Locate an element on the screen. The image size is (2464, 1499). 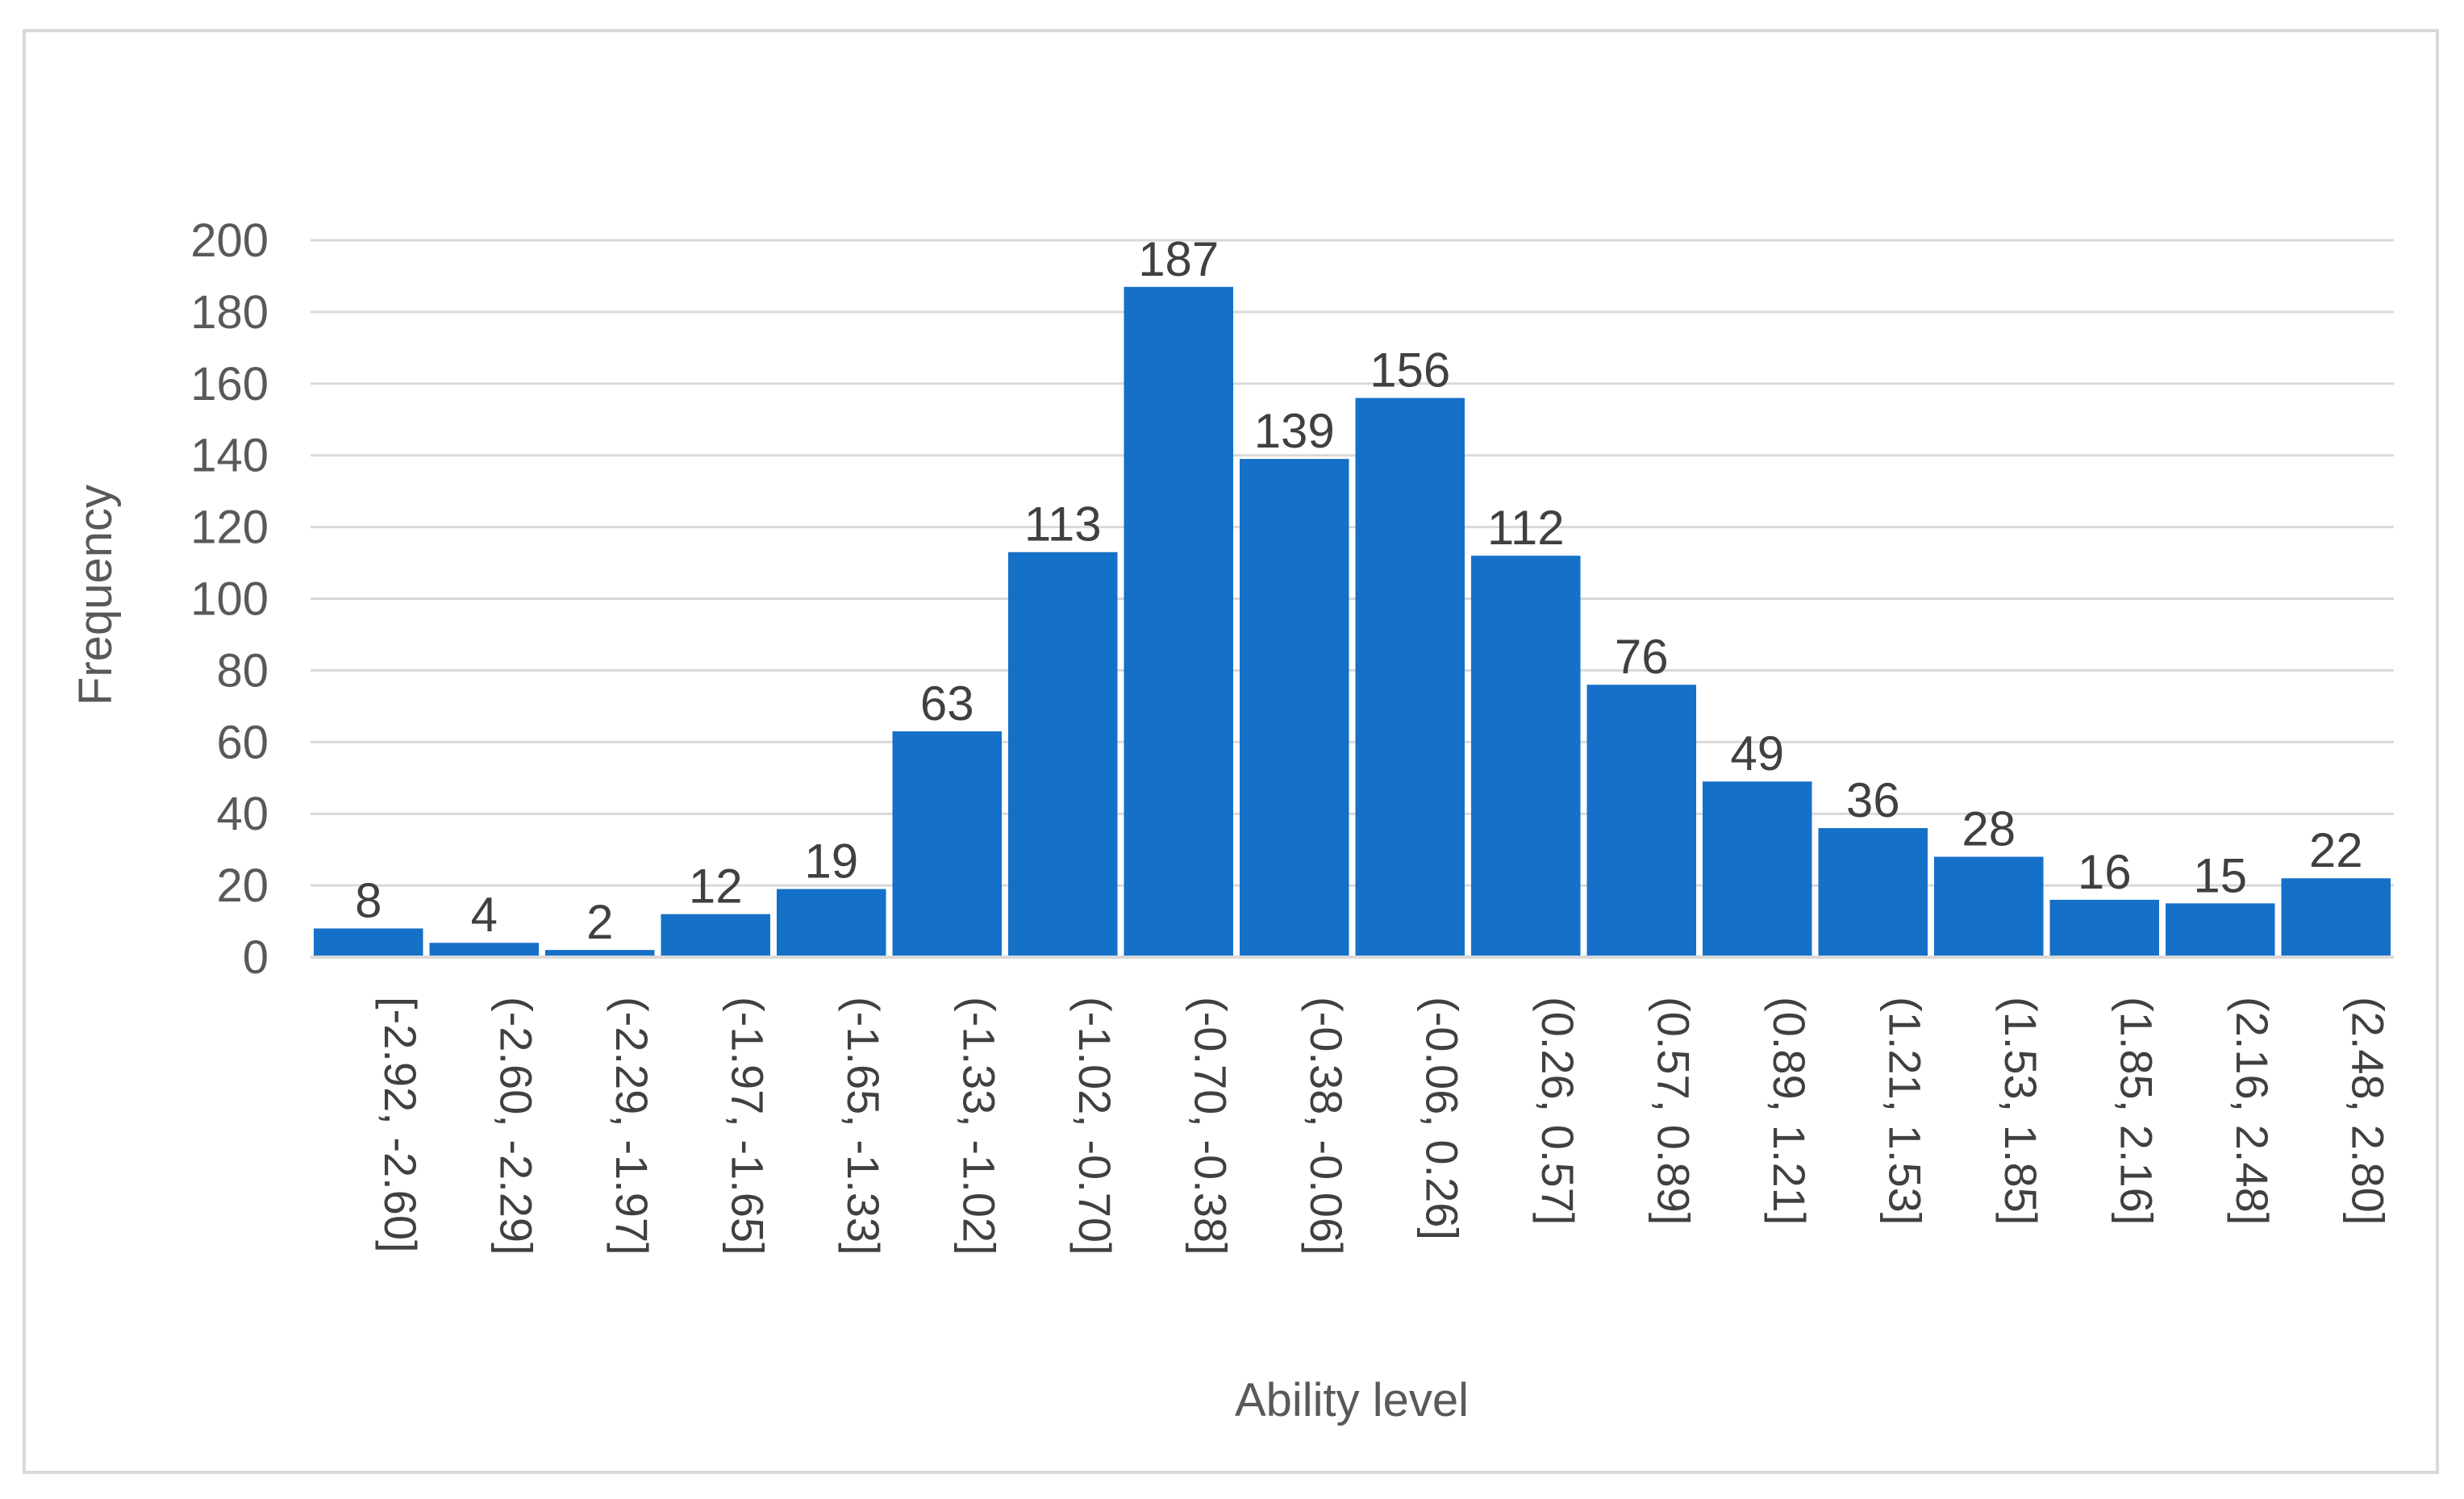
y-axis-title: Frequency is located at coordinates (95, 595).